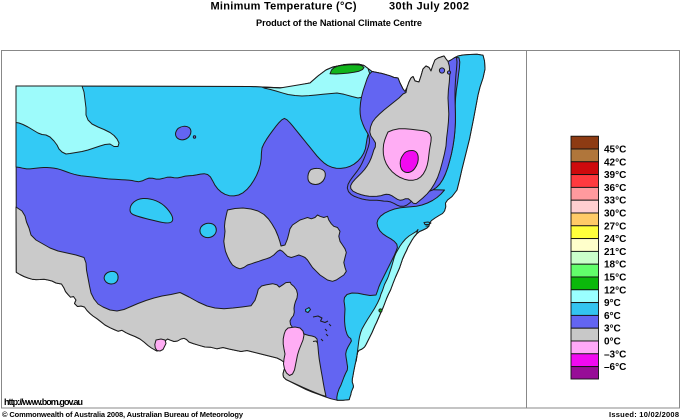  Describe the element at coordinates (615, 188) in the screenshot. I see `svg-text: 36°C` at that location.